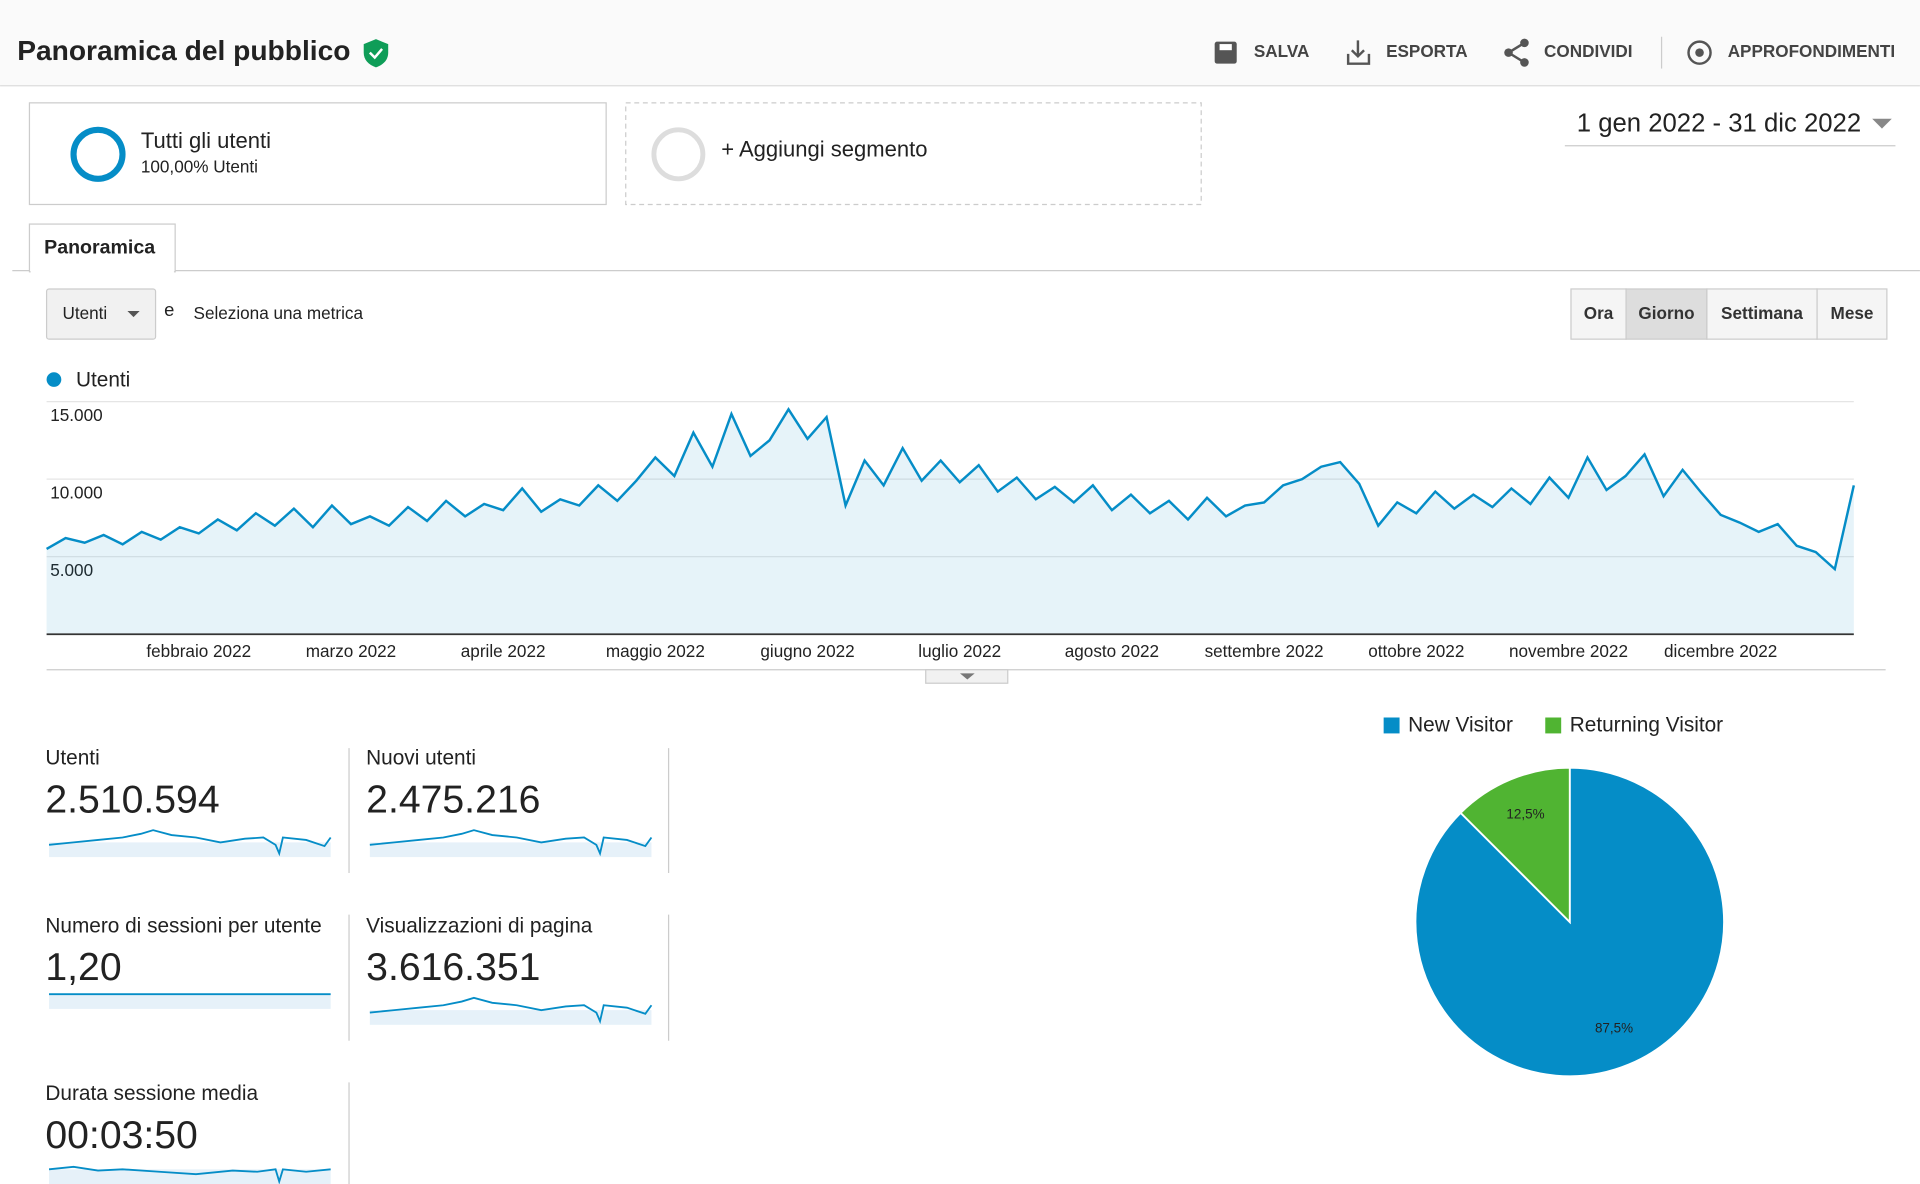 The width and height of the screenshot is (1920, 1184). Describe the element at coordinates (967, 676) in the screenshot. I see `collapse-arrow` at that location.